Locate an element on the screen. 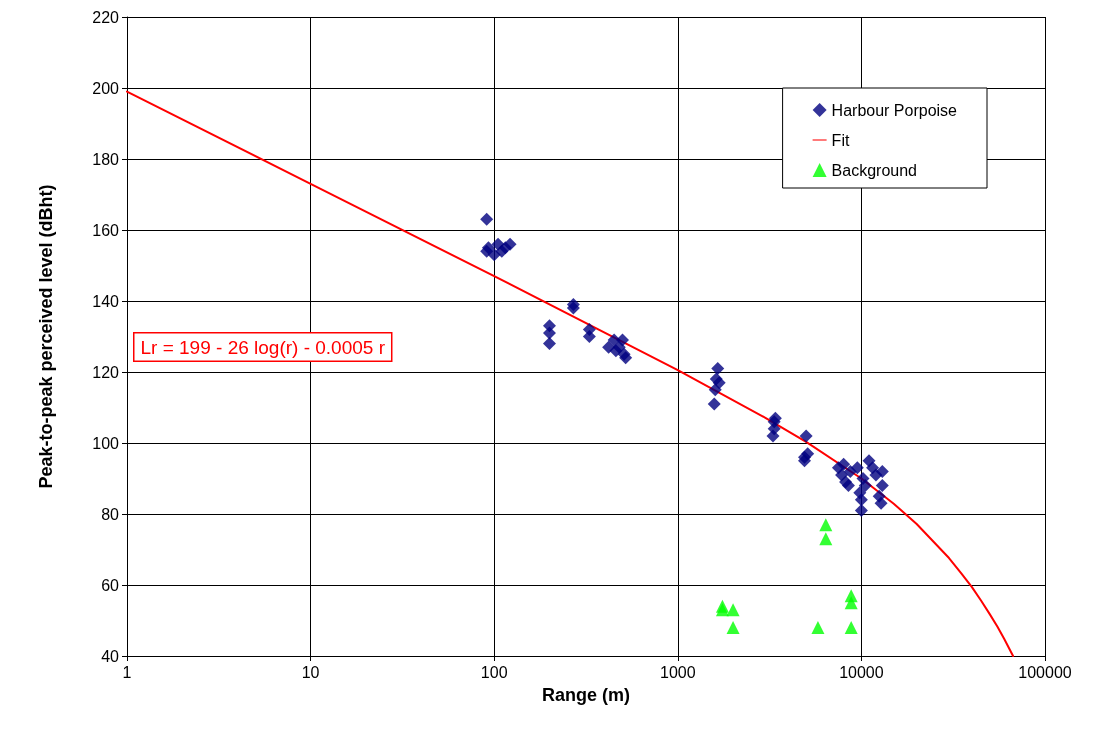  y-tick-label: 160 is located at coordinates (106, 230).